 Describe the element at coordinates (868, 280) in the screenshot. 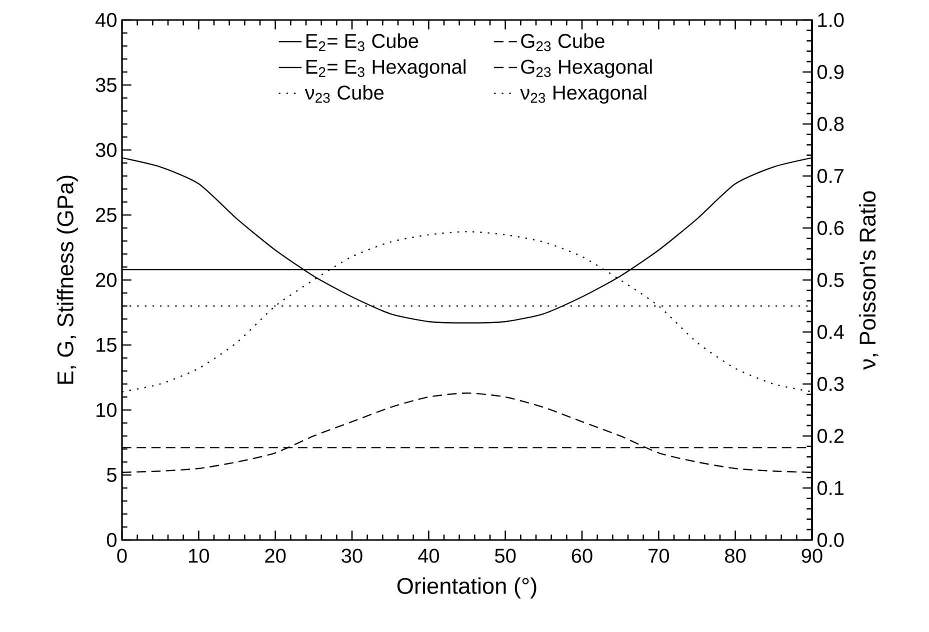

I see `y2-axis-title: ν, Poisson's Ratio` at that location.